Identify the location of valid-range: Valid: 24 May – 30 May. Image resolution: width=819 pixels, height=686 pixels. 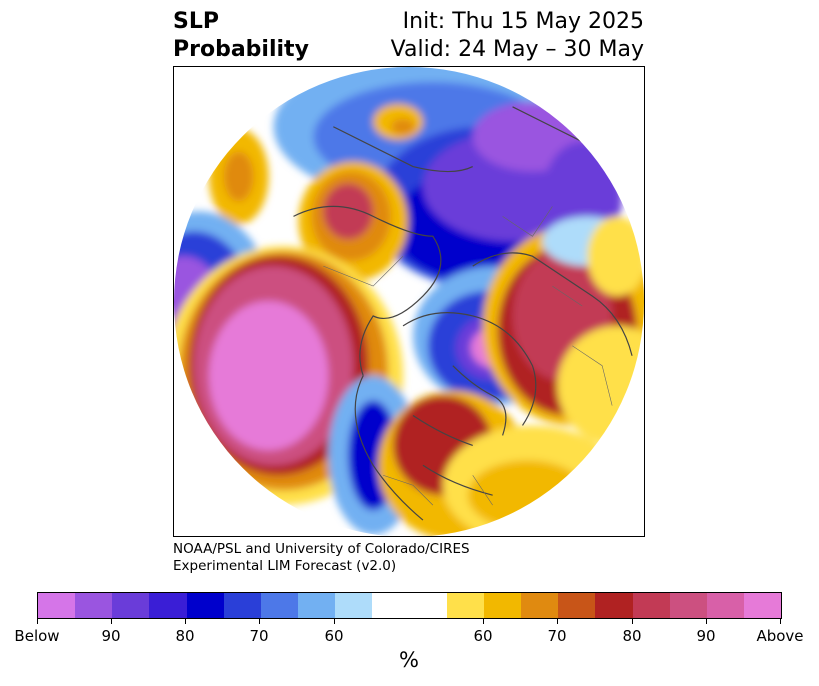
(517, 49).